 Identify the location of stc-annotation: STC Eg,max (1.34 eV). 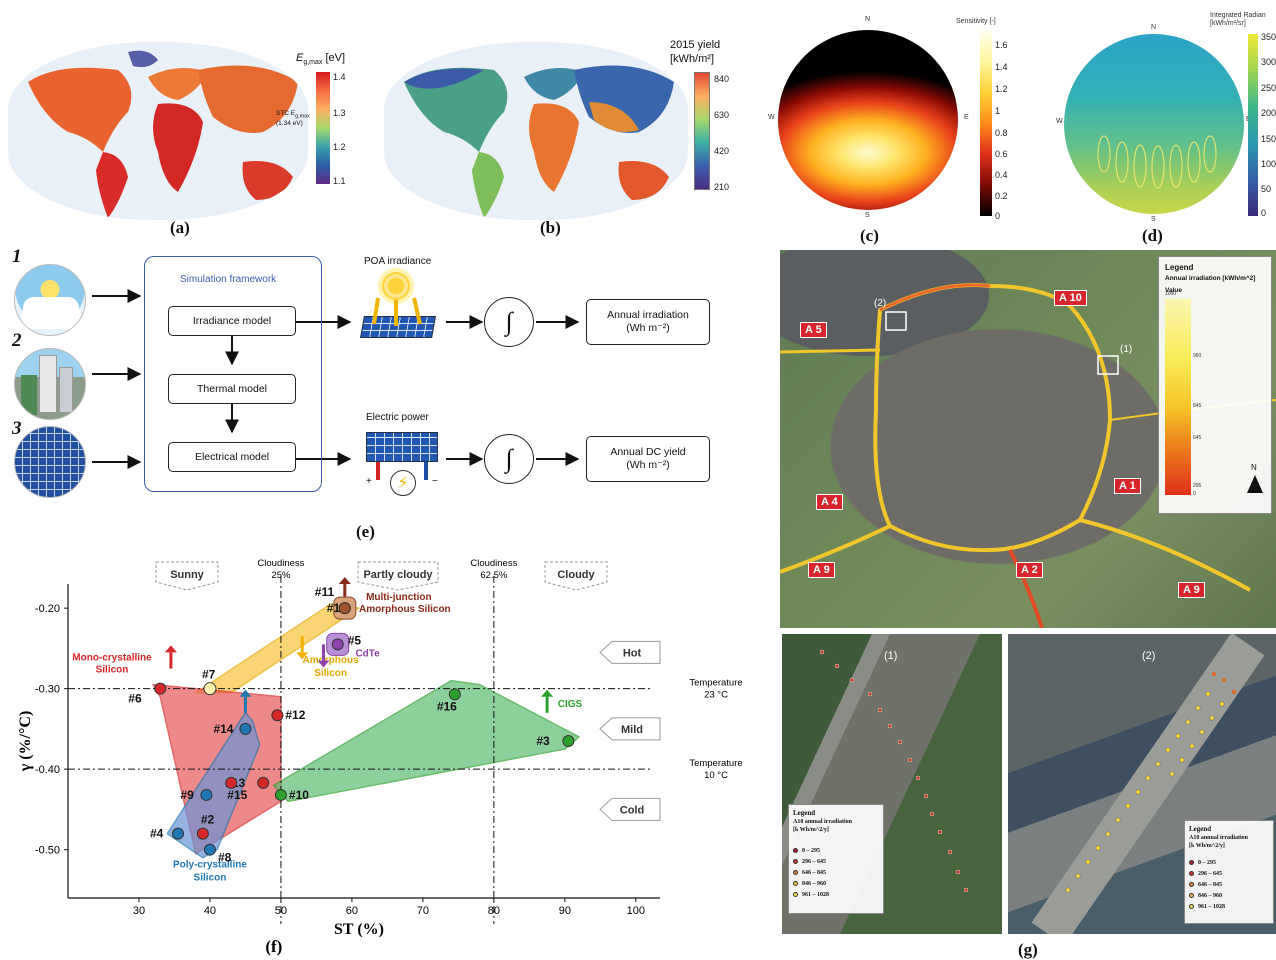
(293, 119).